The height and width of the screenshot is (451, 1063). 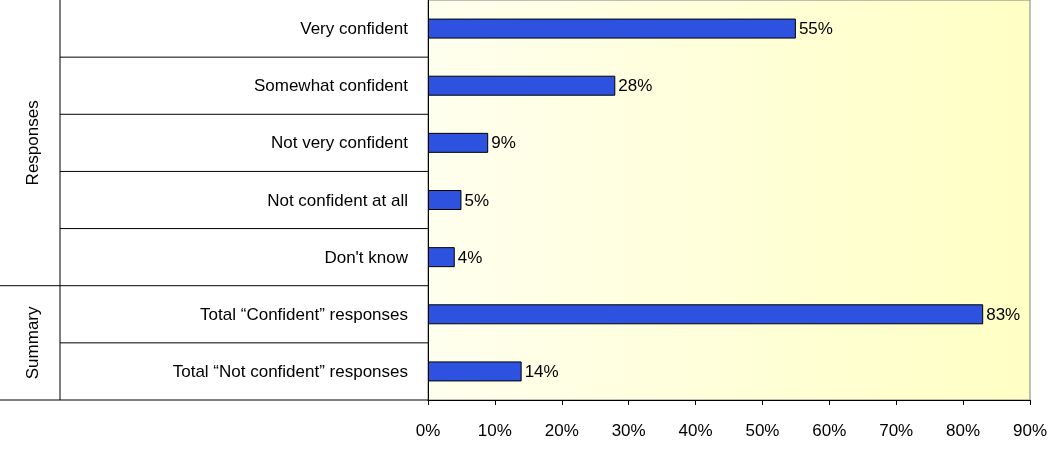 What do you see at coordinates (428, 430) in the screenshot?
I see `x-tick-label: 0%` at bounding box center [428, 430].